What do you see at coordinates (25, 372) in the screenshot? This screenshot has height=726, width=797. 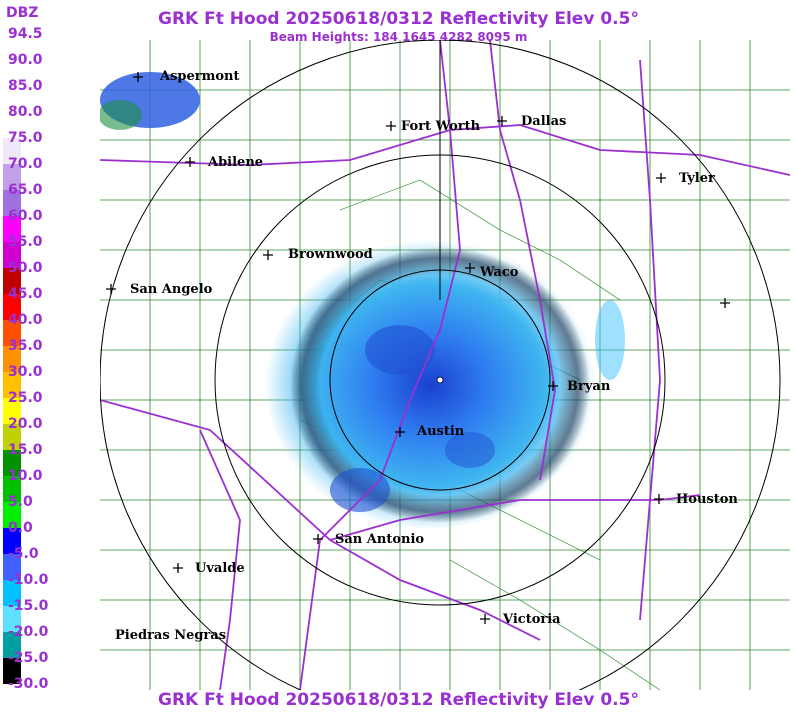 I see `legend-label: 30.0` at bounding box center [25, 372].